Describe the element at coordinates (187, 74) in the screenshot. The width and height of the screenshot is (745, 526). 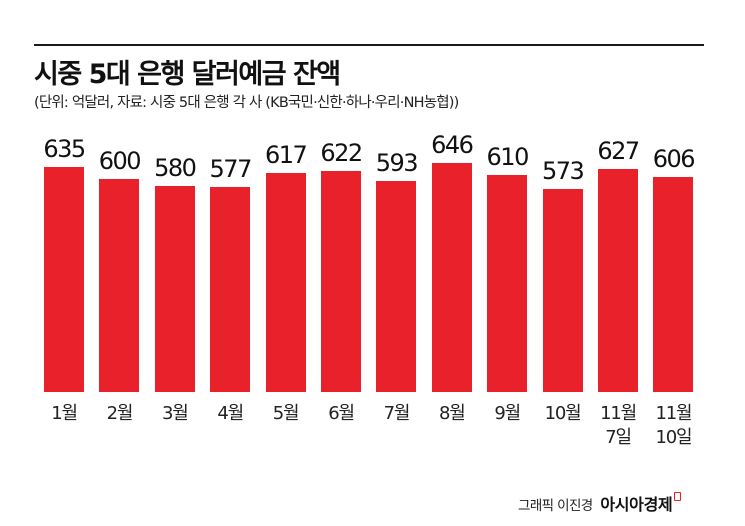
I see `chart-title: 시중 5대 은행 달러예금 잔액` at that location.